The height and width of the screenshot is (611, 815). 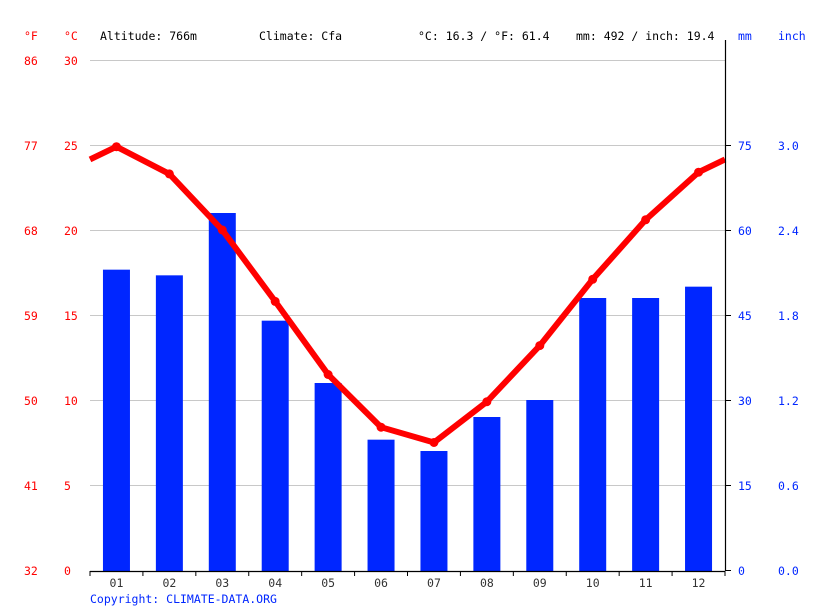 I want to click on month-label: 05, so click(x=328, y=583).